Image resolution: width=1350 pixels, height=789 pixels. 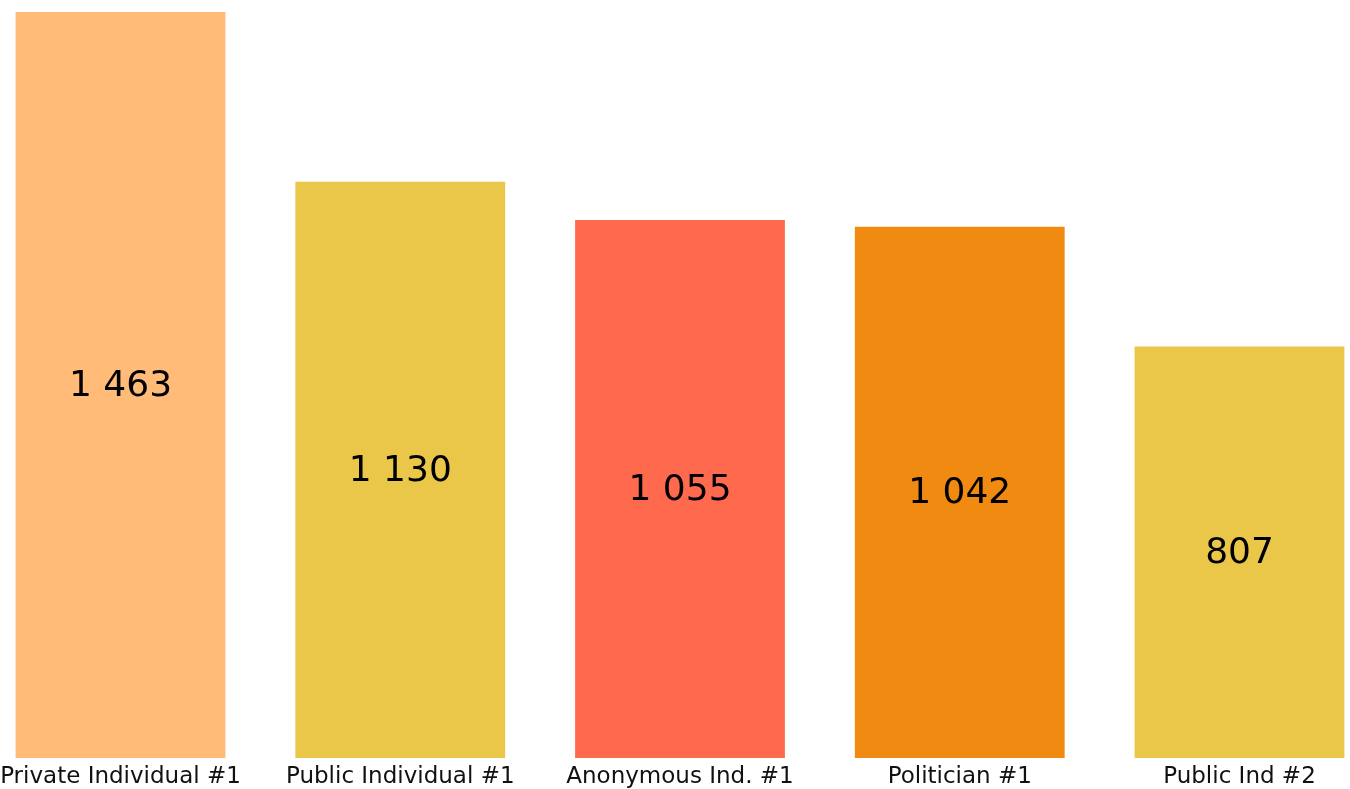 I want to click on x-tick-label: Politician #1, so click(x=959, y=774).